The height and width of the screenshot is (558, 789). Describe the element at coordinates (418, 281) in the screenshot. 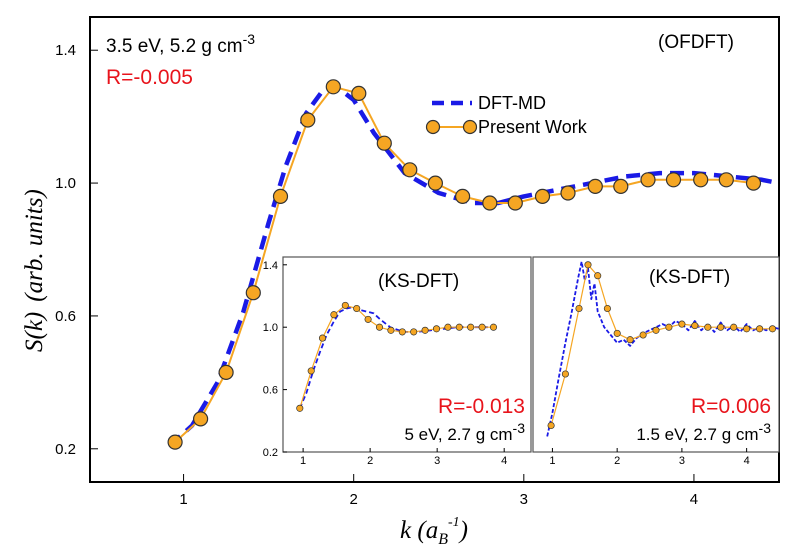

I see `inset-1-method: (KS-DFT)` at that location.